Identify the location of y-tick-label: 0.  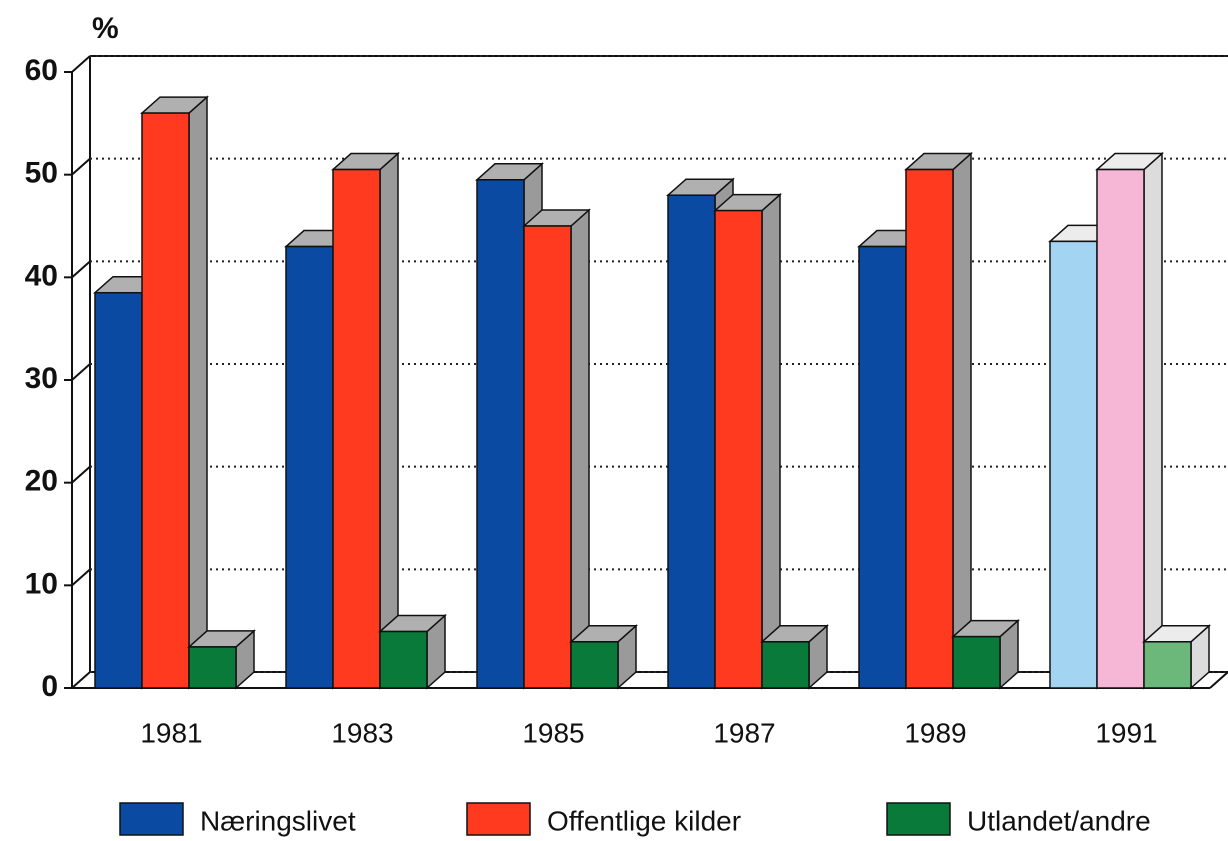
(49, 686).